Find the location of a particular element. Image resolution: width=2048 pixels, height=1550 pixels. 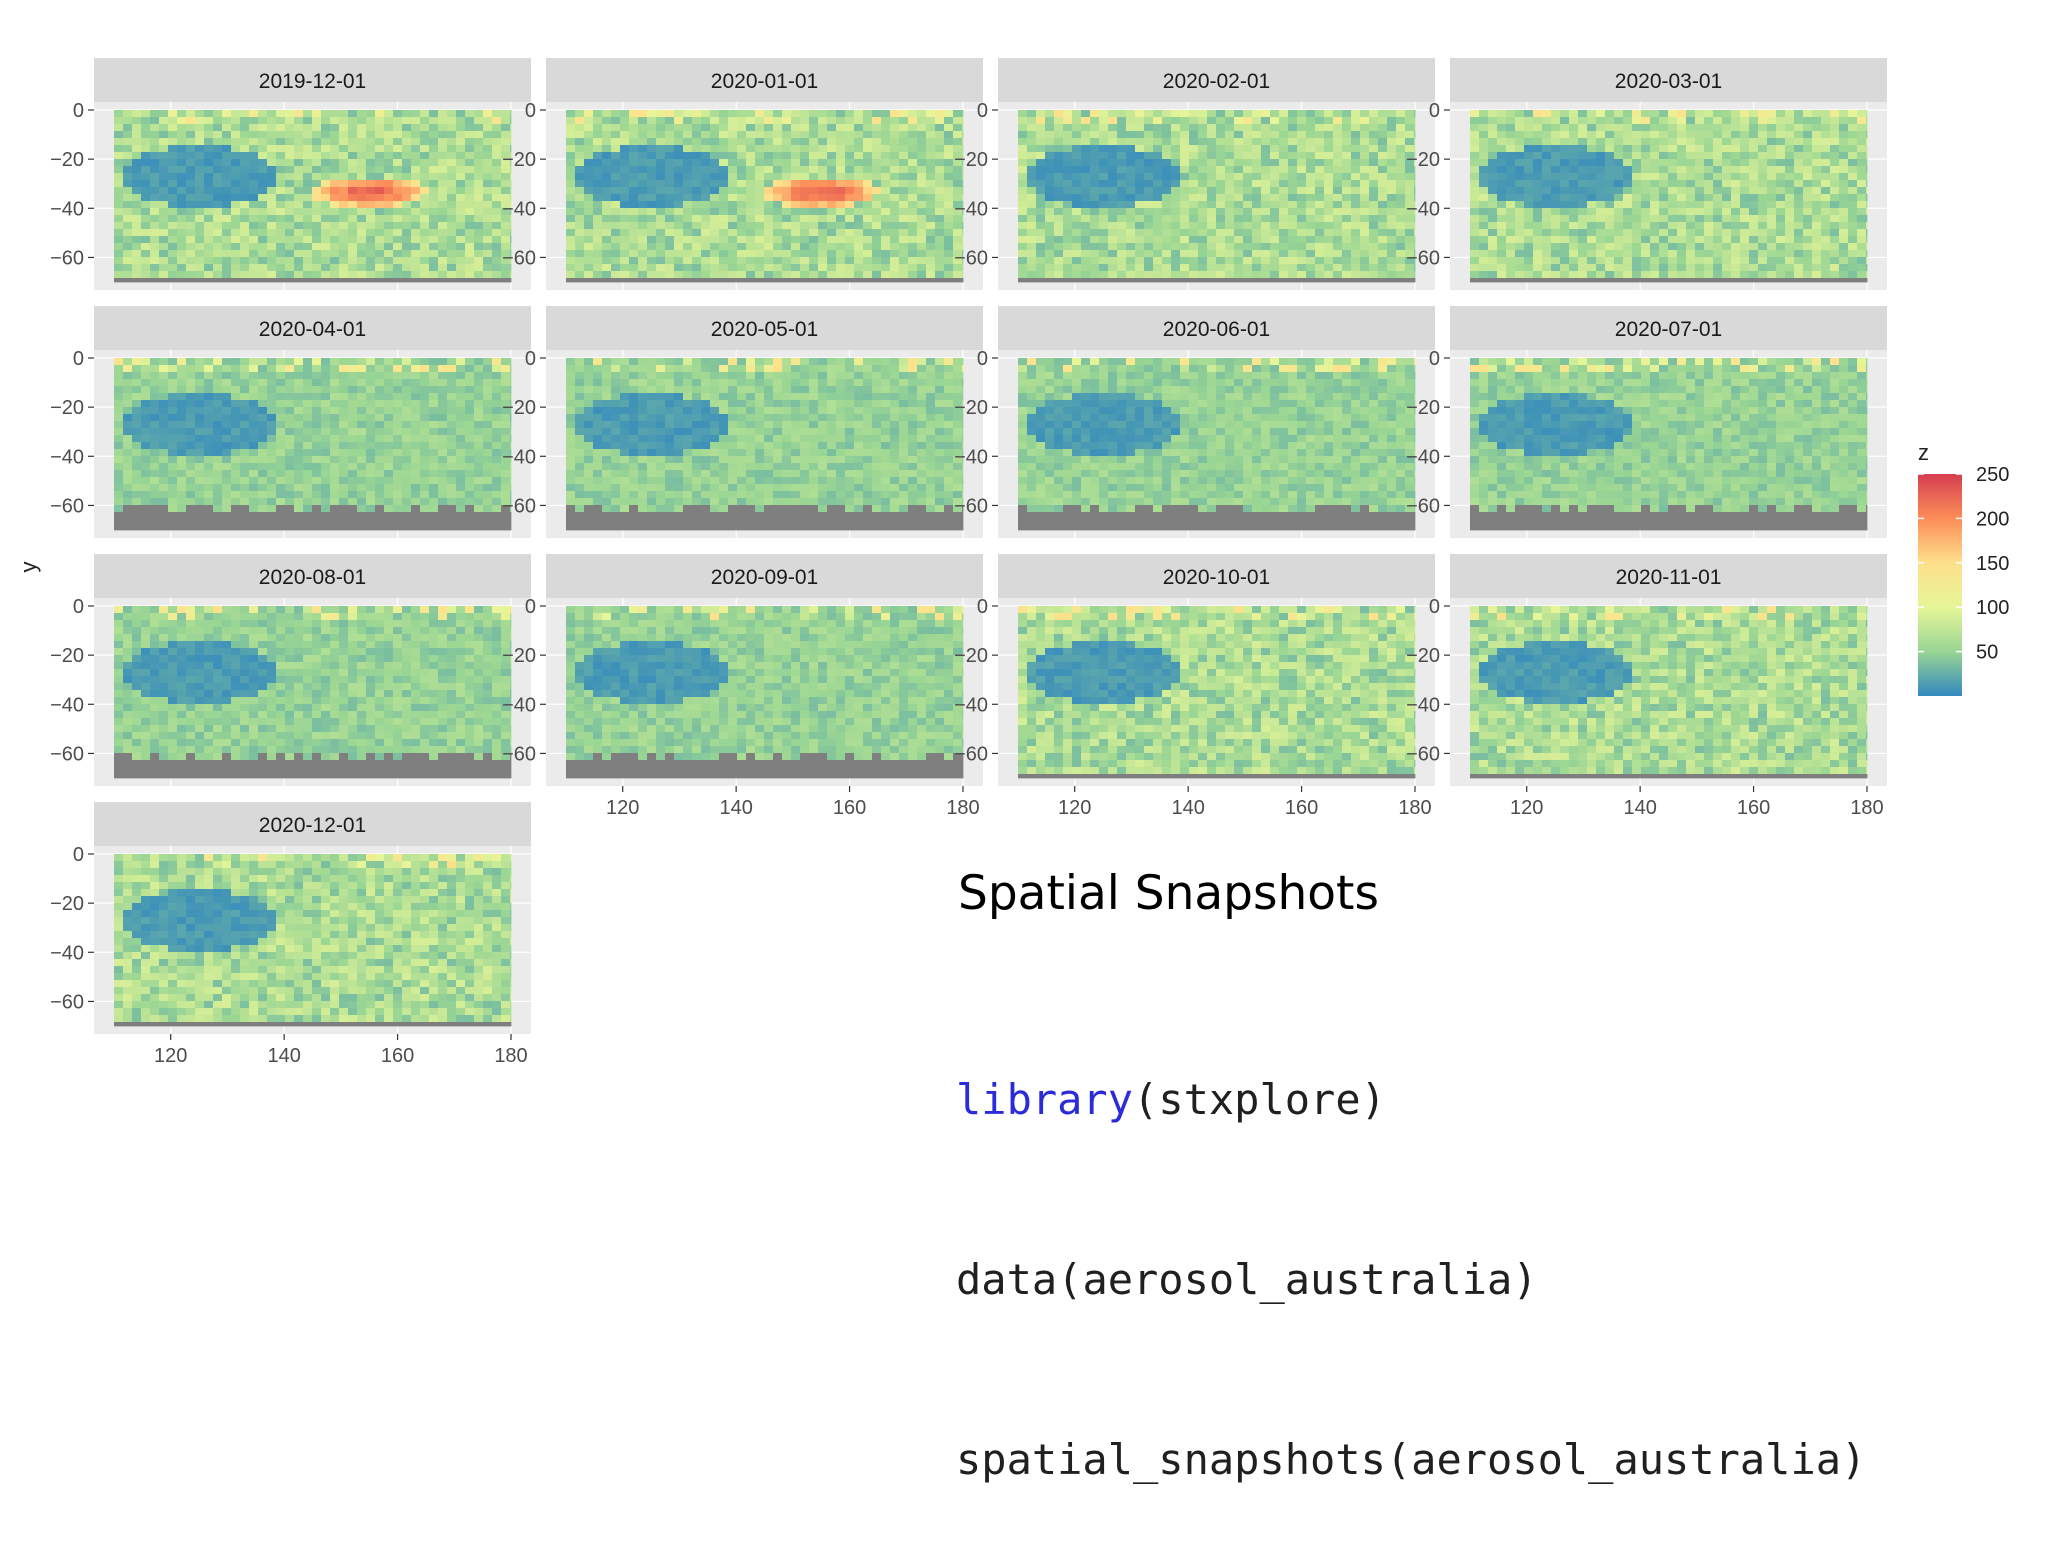

y-tick-label: −20 is located at coordinates (1423, 160).